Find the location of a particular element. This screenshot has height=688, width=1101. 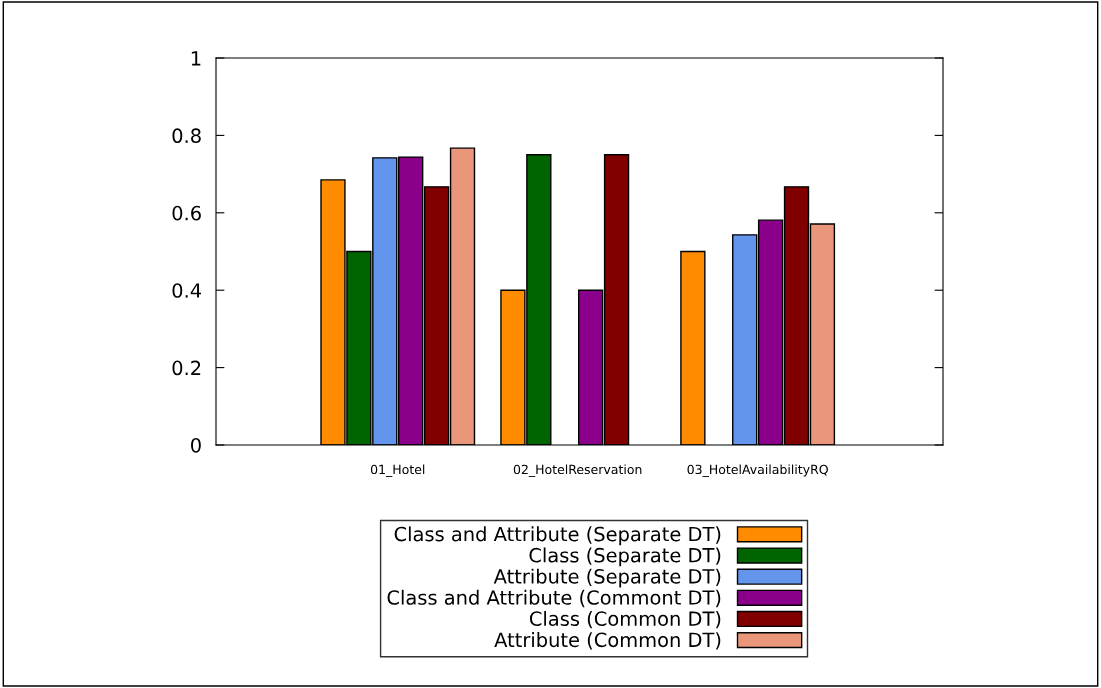

y-tick-label: 0.6 is located at coordinates (186, 213).